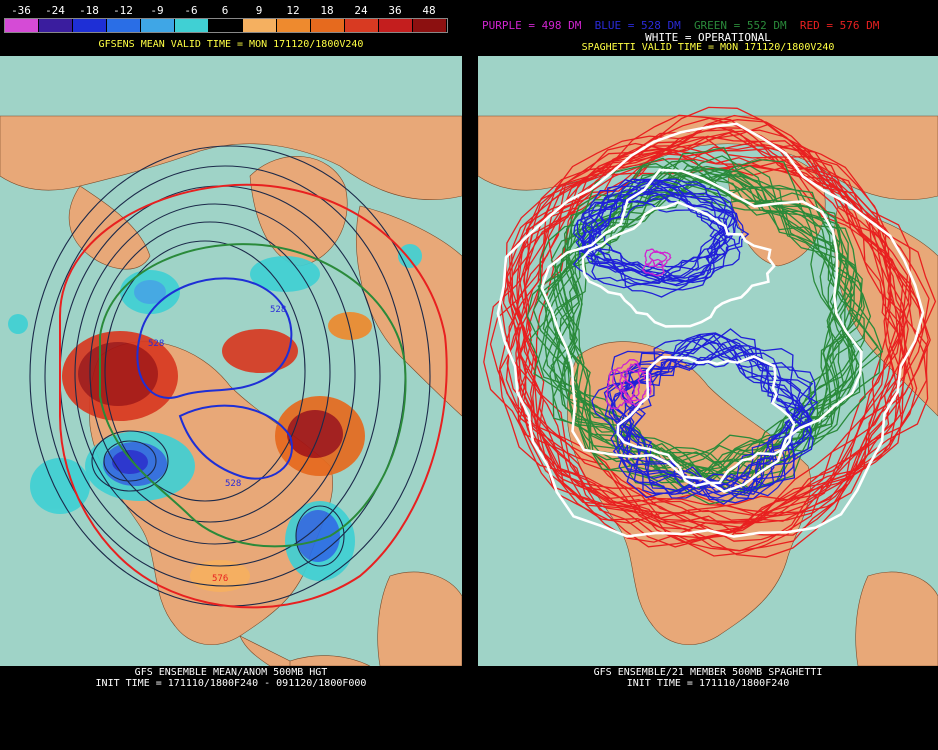  What do you see at coordinates (408, 311) in the screenshot?
I see `land-europe` at bounding box center [408, 311].